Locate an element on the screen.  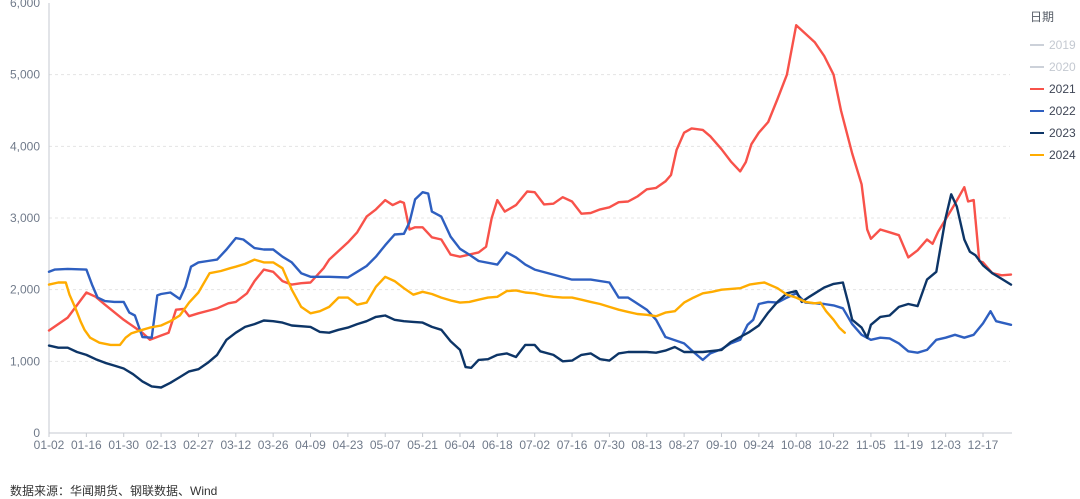
x-axis-label-12-17: 12-17 is located at coordinates (983, 445).